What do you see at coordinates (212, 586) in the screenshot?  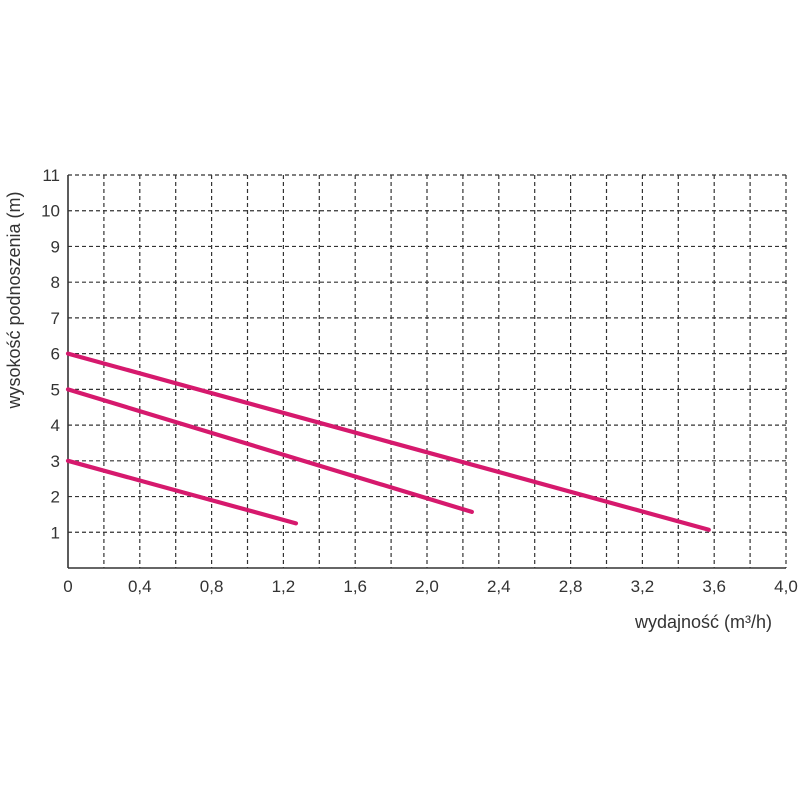 I see `x-tick-label: 0,8` at bounding box center [212, 586].